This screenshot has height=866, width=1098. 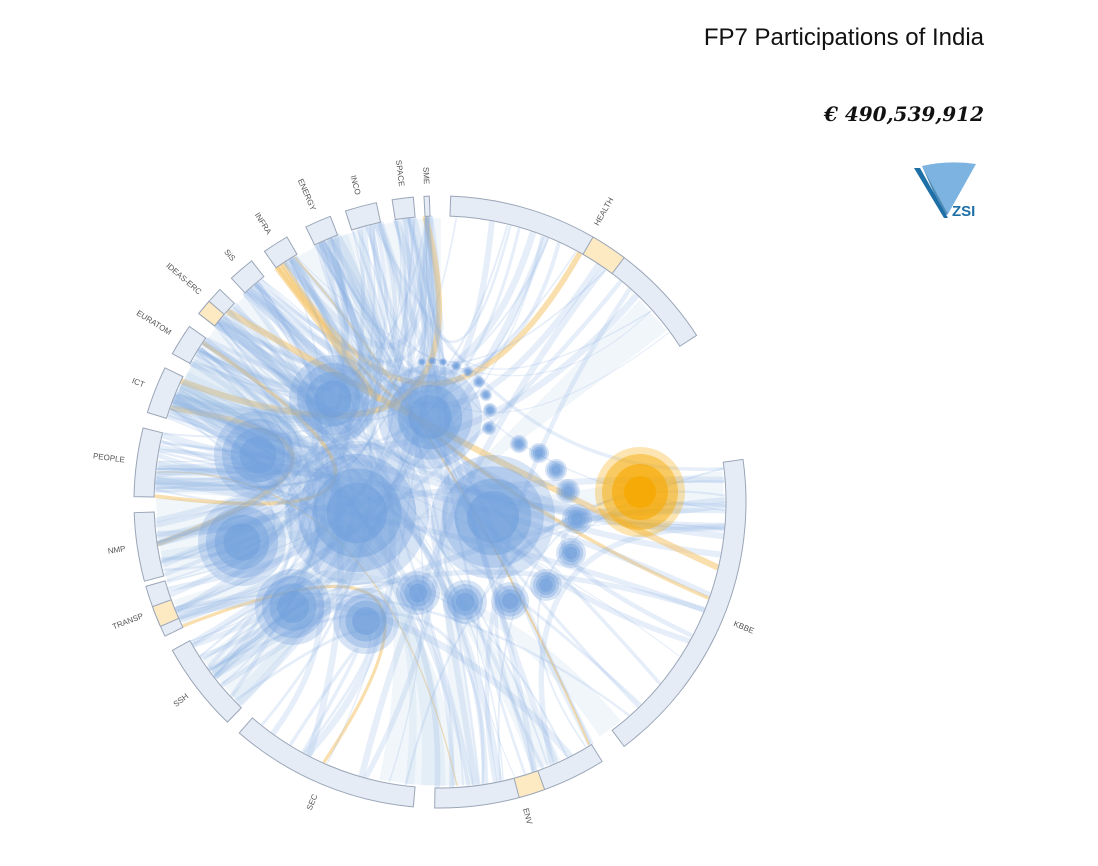 What do you see at coordinates (322, 230) in the screenshot?
I see `ring-segment-energy` at bounding box center [322, 230].